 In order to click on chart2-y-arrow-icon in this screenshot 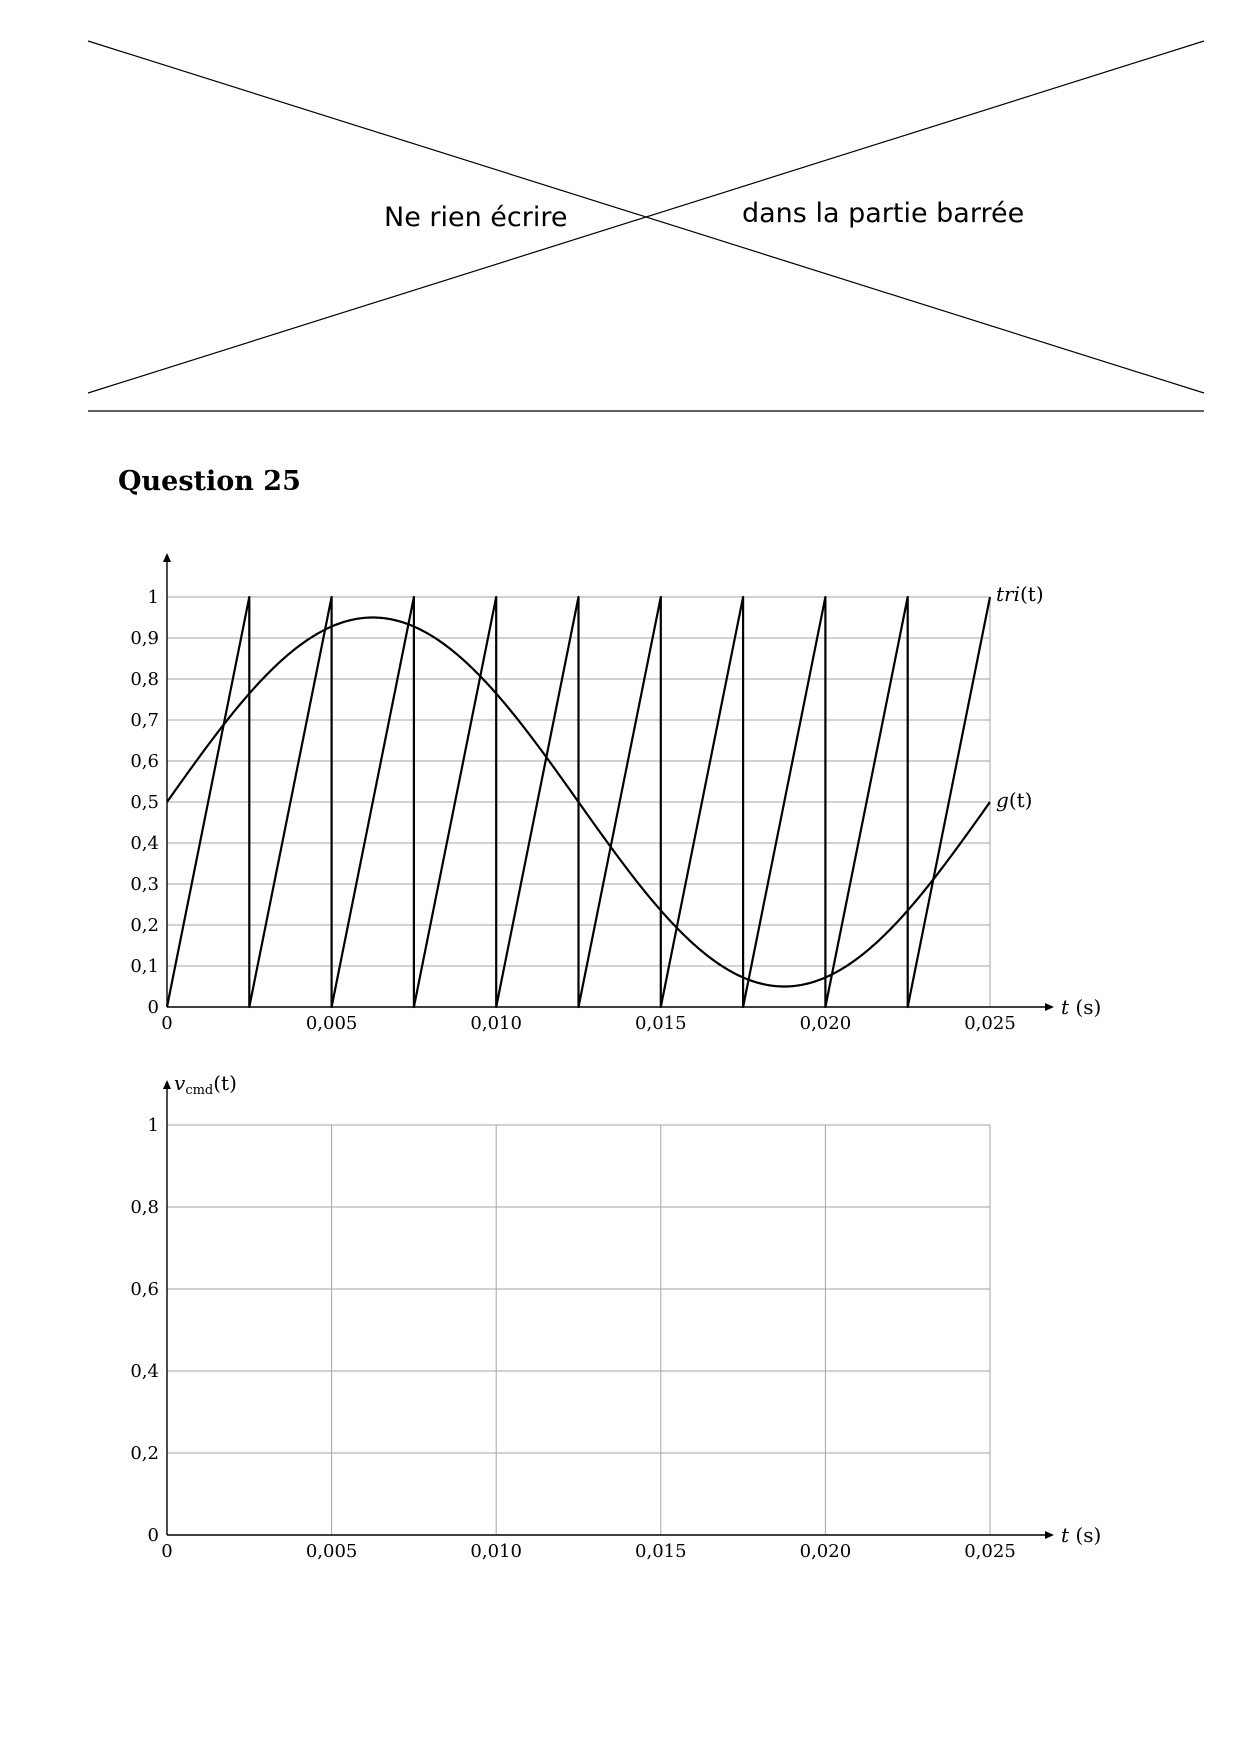, I will do `click(167, 1084)`.